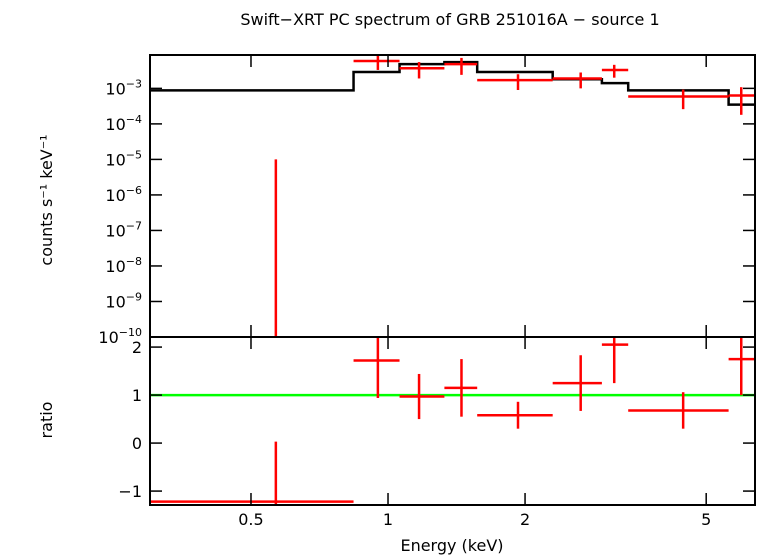 Image resolution: width=758 pixels, height=560 pixels. I want to click on x-tick-label: 5, so click(706, 519).